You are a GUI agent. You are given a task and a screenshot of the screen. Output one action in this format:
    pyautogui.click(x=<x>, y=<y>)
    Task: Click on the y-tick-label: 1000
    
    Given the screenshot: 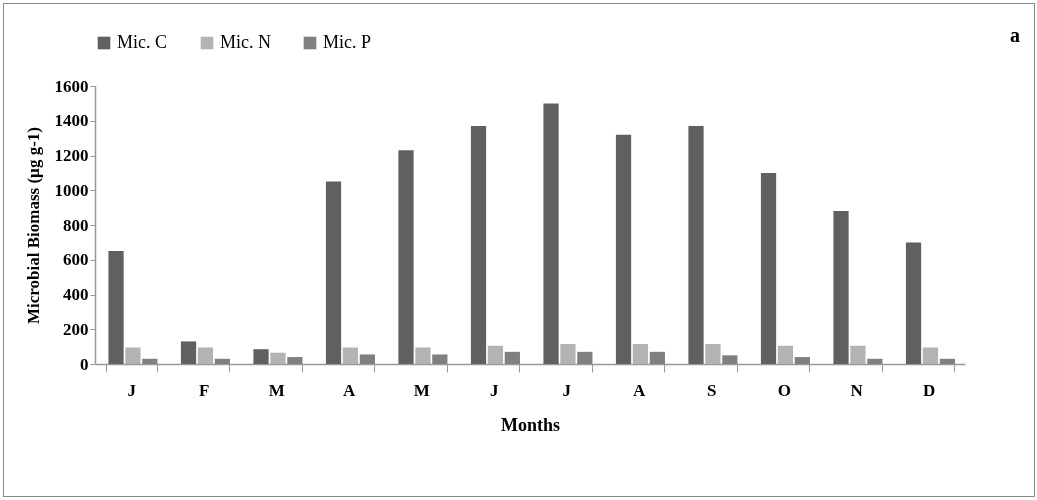 What is the action you would take?
    pyautogui.click(x=71, y=190)
    